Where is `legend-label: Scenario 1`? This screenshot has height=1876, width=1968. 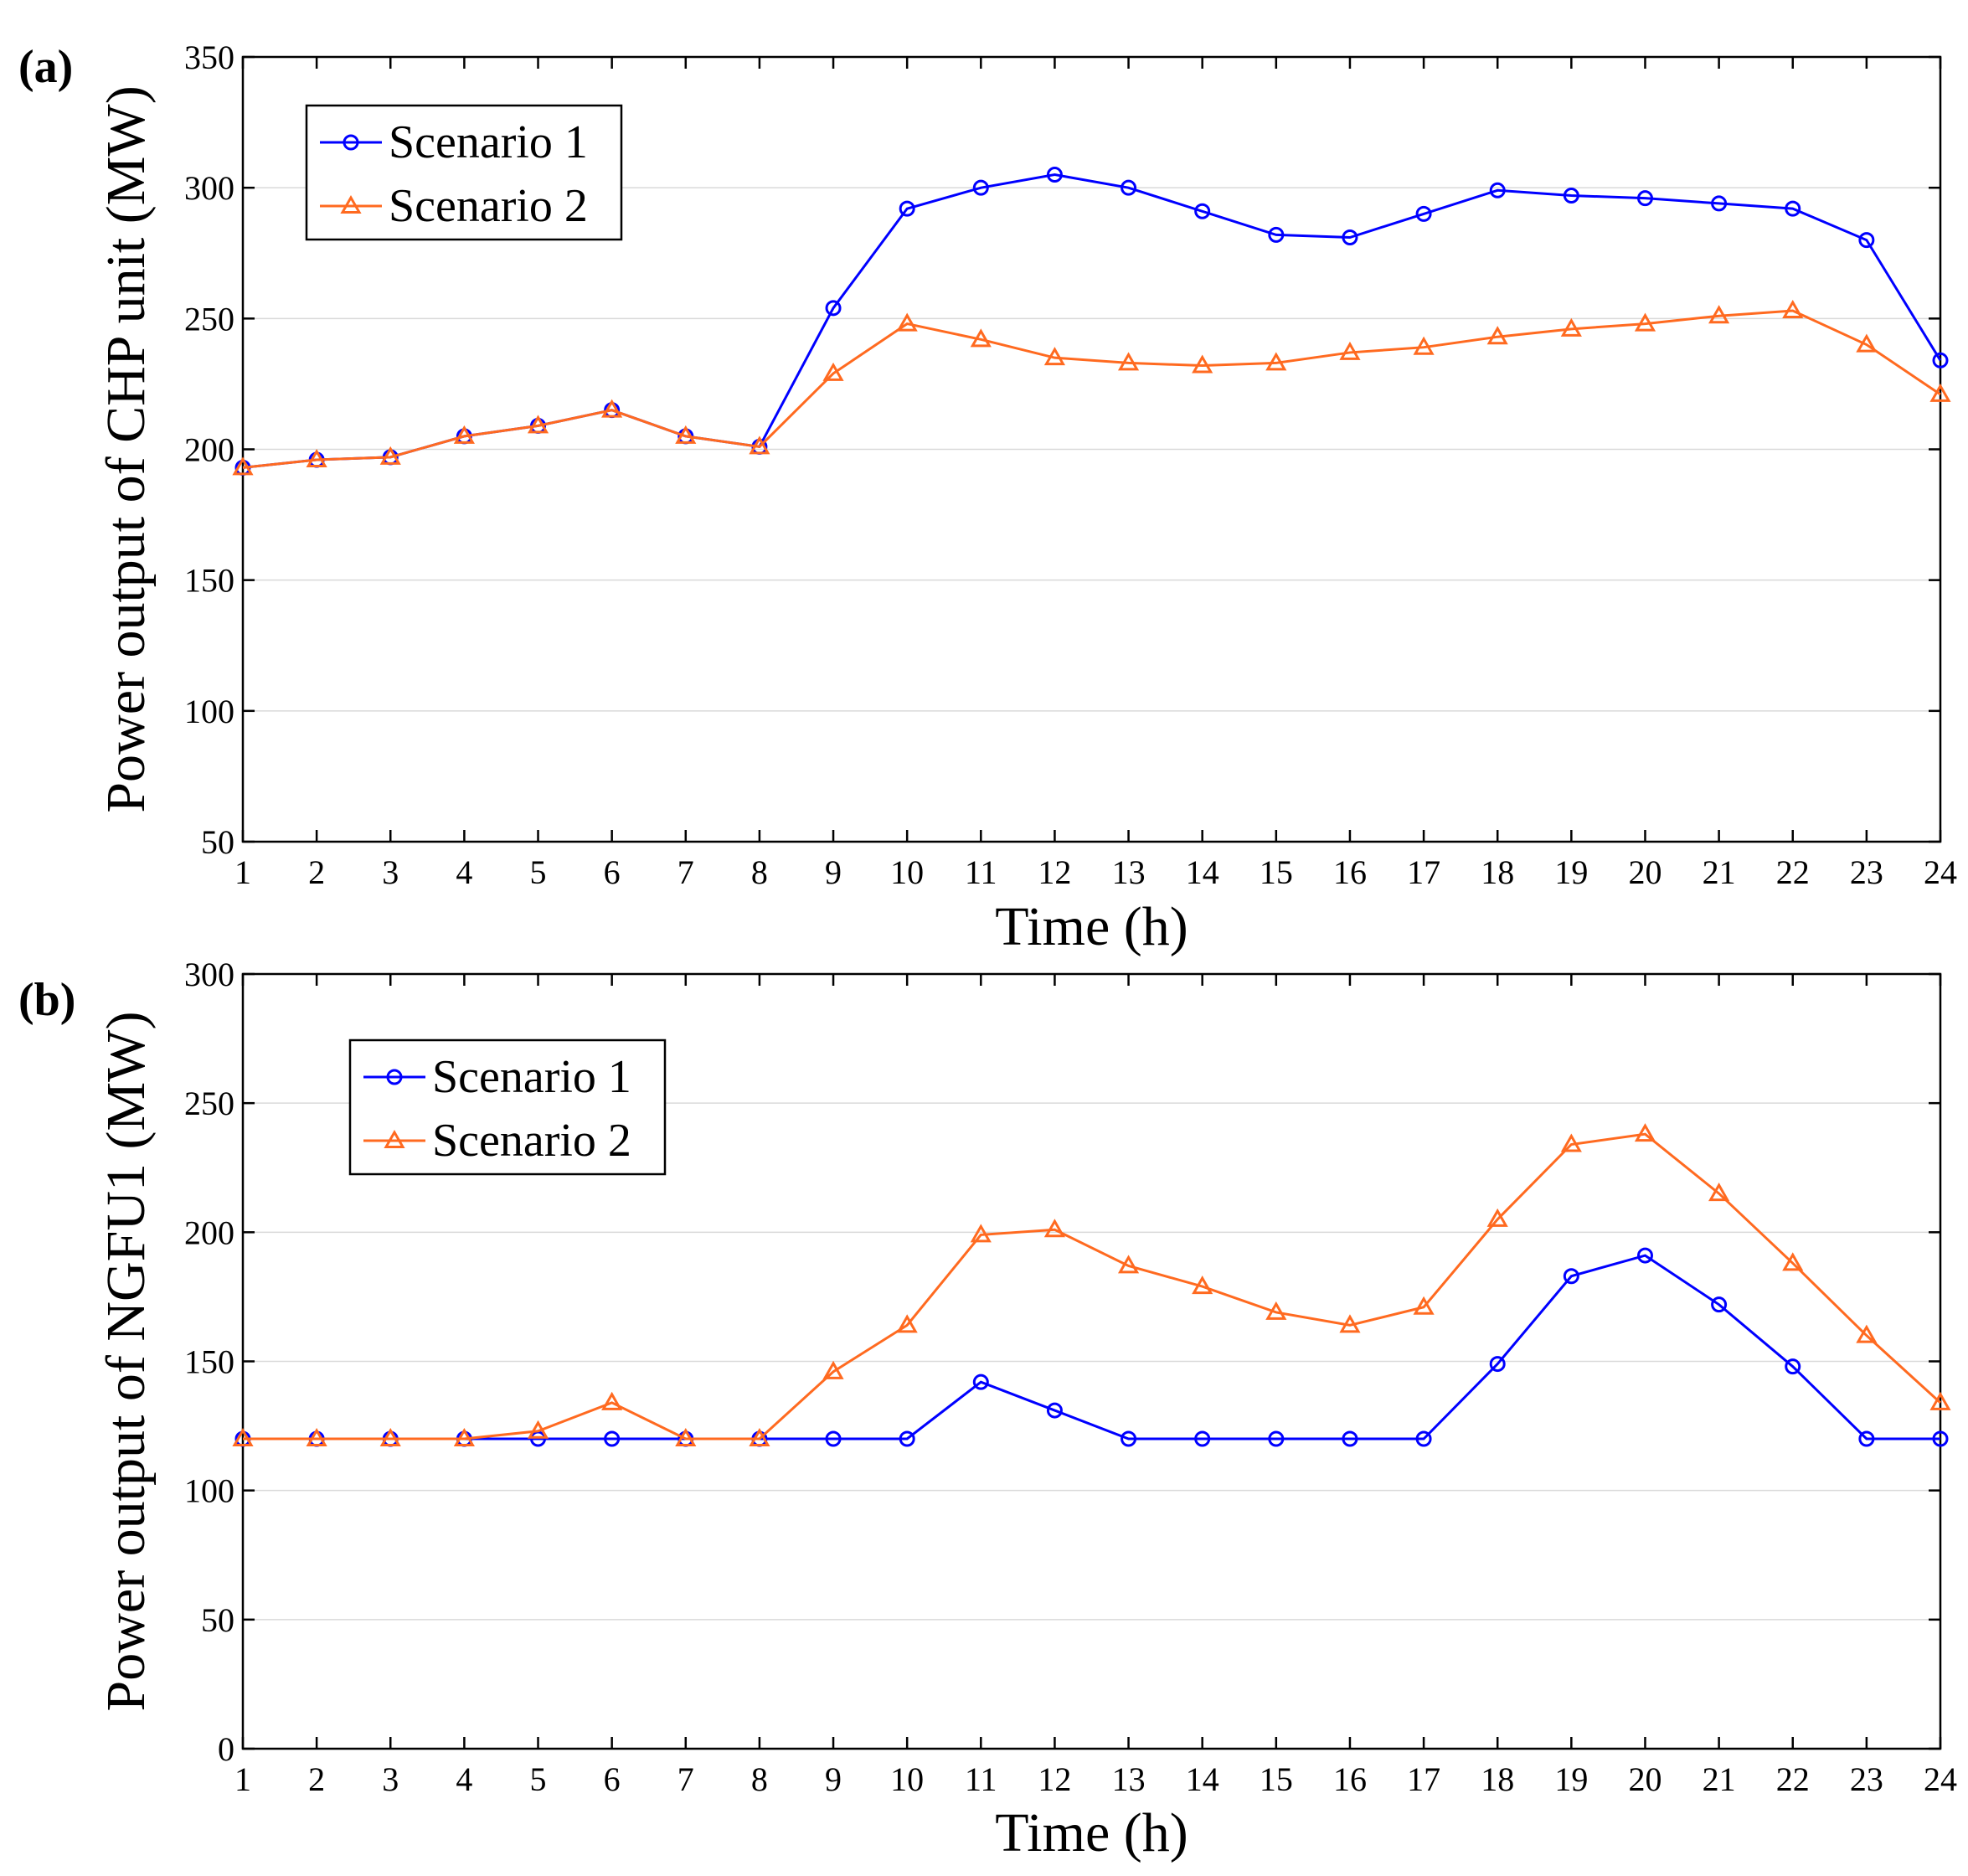
legend-label: Scenario 1 is located at coordinates (531, 1077).